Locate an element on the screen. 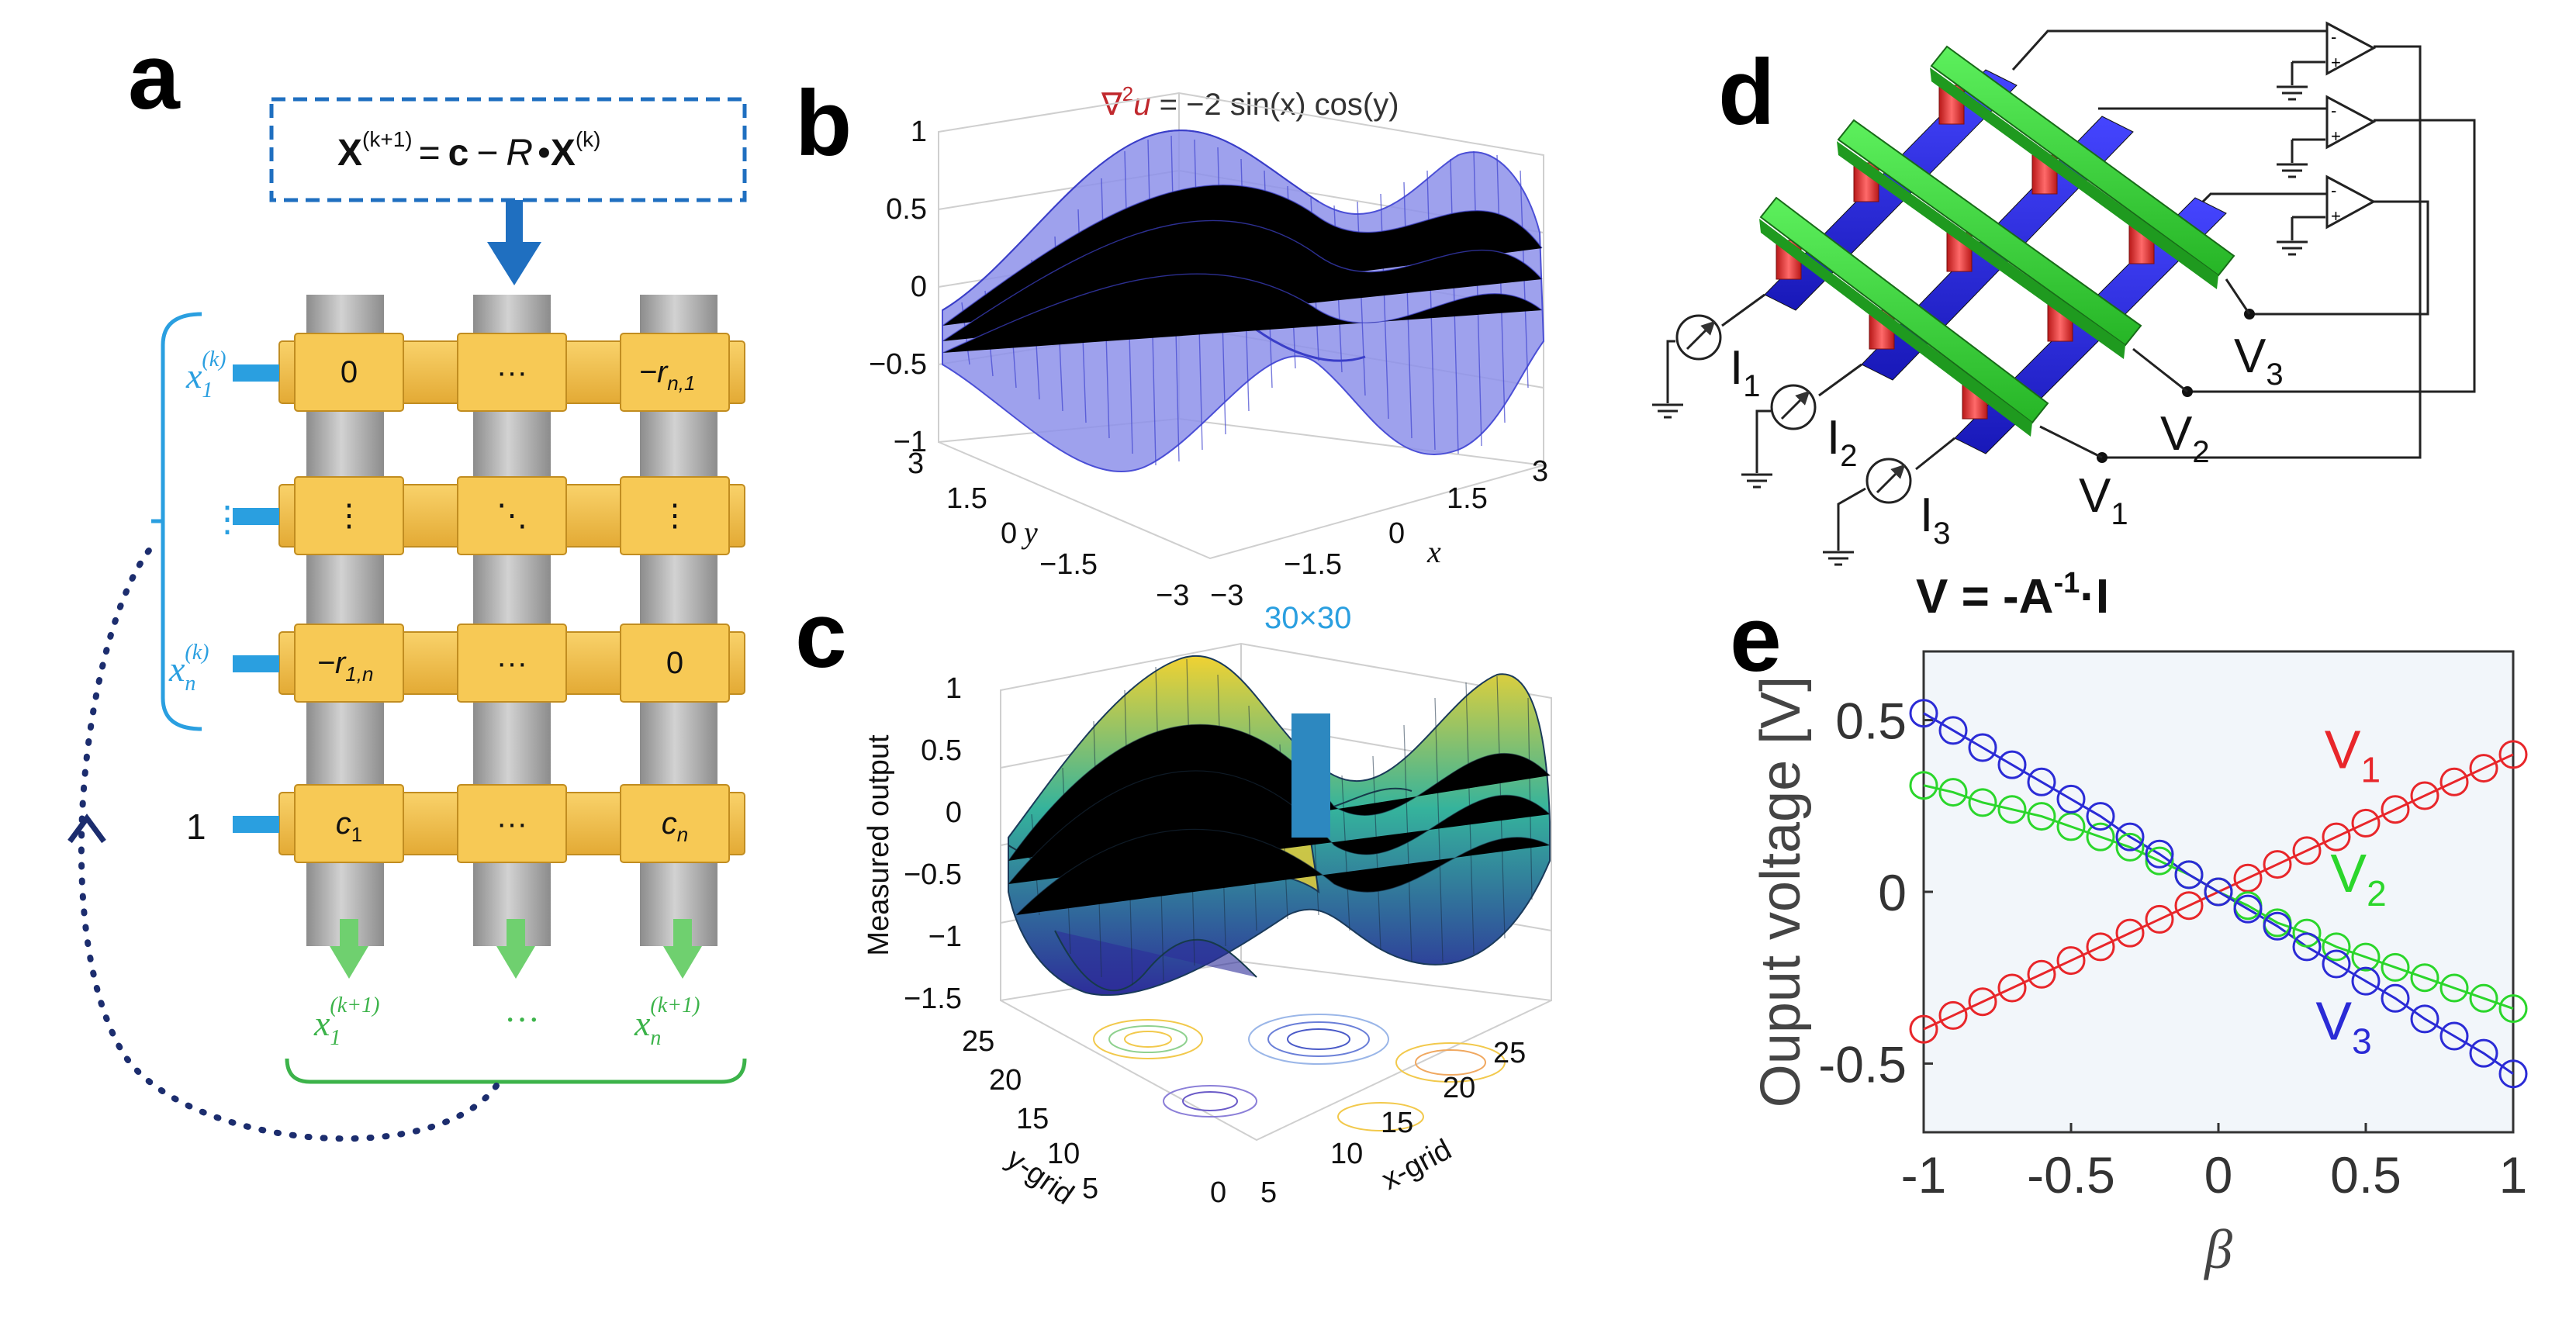 The width and height of the screenshot is (2576, 1330). c-z-tick-2: 0.5 is located at coordinates (941, 750).